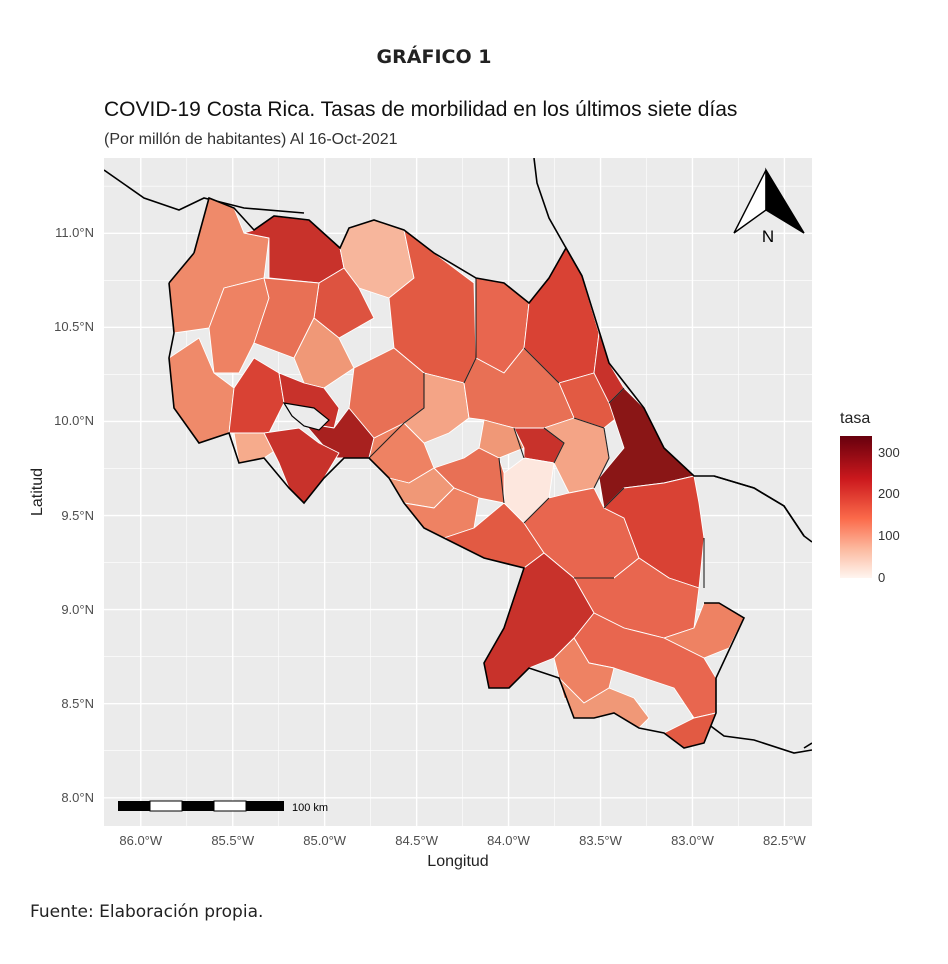  I want to click on y-tick-label: 10.5°N, so click(74, 327).